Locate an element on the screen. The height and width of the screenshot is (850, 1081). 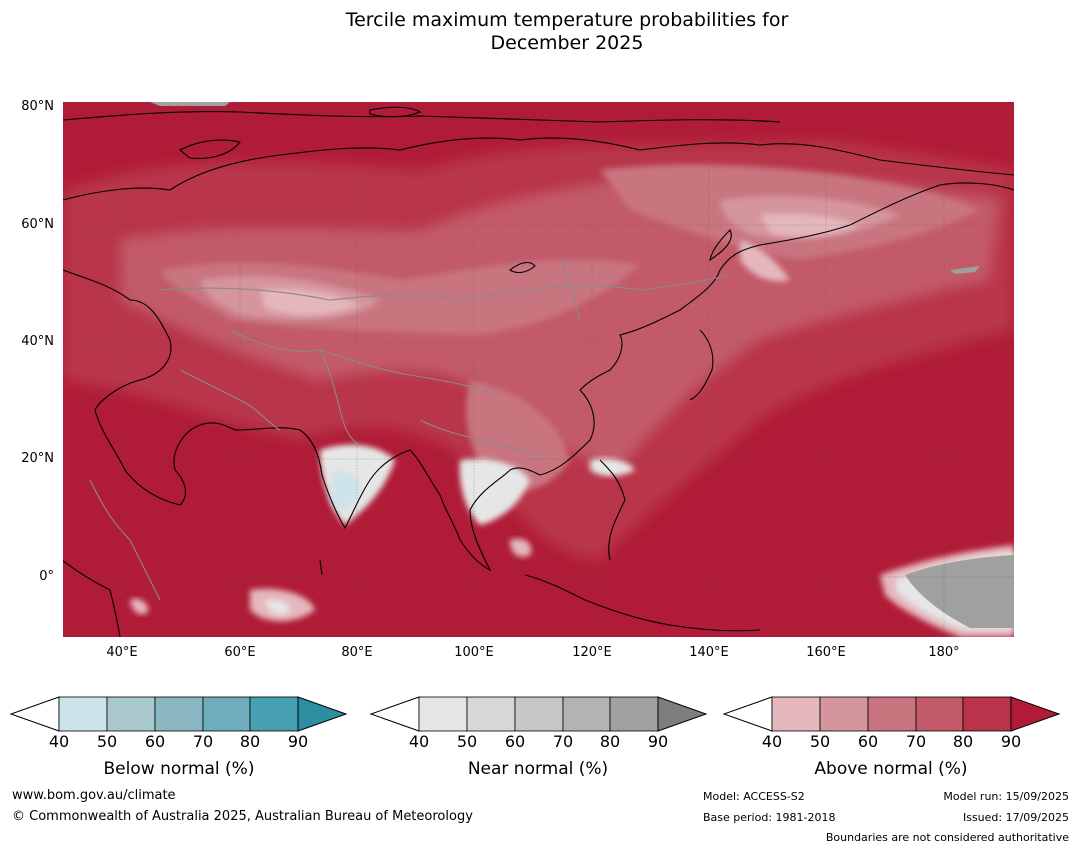
lat-label-0: 0° is located at coordinates (46, 576).